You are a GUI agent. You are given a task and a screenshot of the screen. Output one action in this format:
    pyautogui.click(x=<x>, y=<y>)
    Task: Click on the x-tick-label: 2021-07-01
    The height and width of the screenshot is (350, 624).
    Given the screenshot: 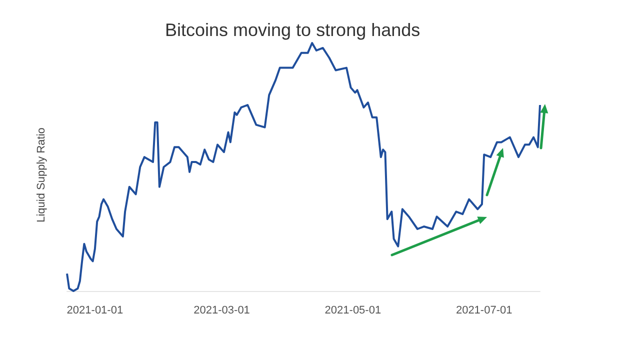 What is the action you would take?
    pyautogui.click(x=484, y=310)
    